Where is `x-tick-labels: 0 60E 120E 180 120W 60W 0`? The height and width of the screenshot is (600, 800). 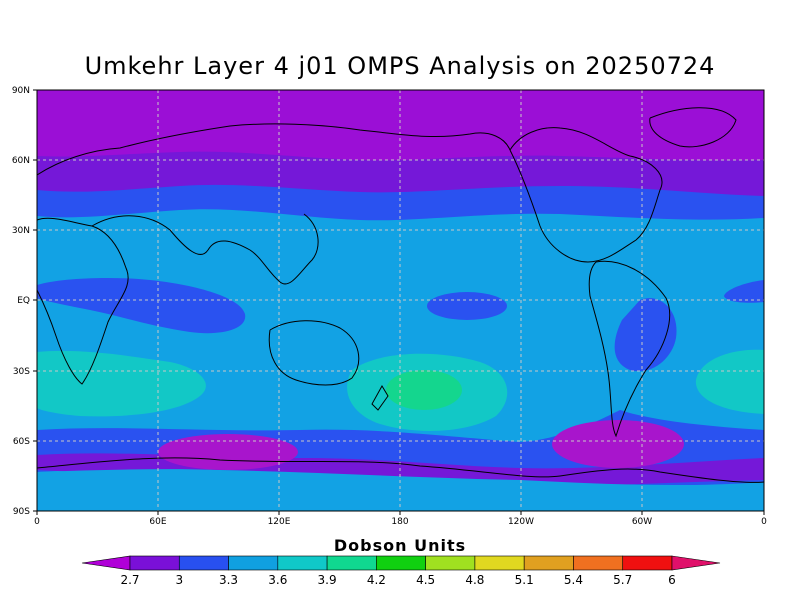 x-tick-labels: 0 60E 120E 180 120W 60W 0 is located at coordinates (400, 522).